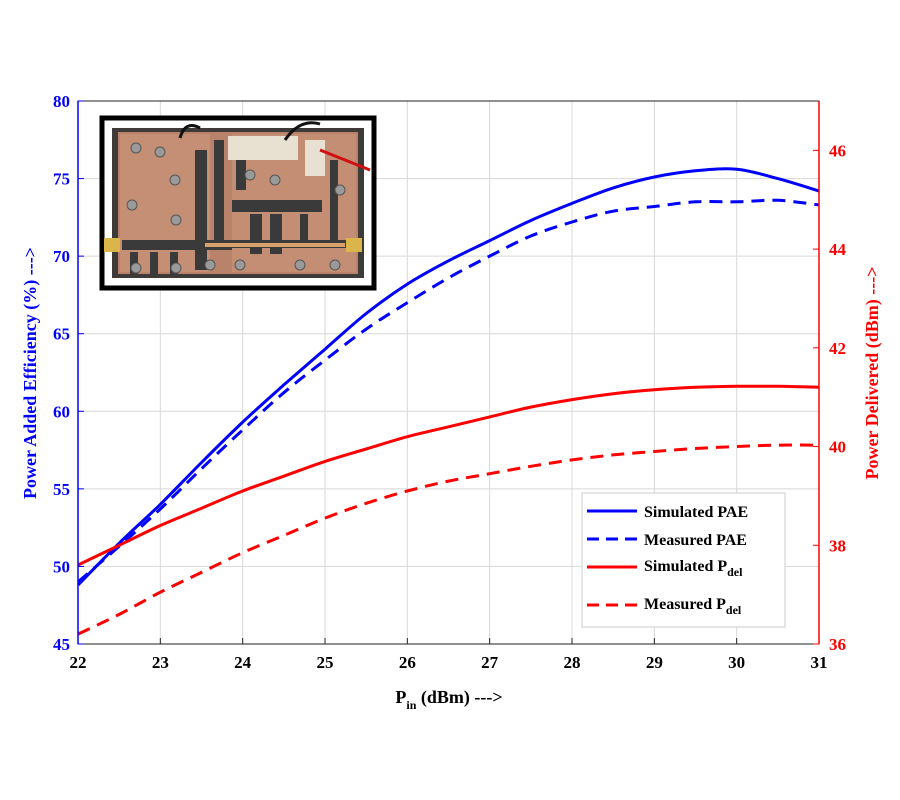 The image size is (900, 800). Describe the element at coordinates (837, 545) in the screenshot. I see `y-right-tick-label: 38` at that location.